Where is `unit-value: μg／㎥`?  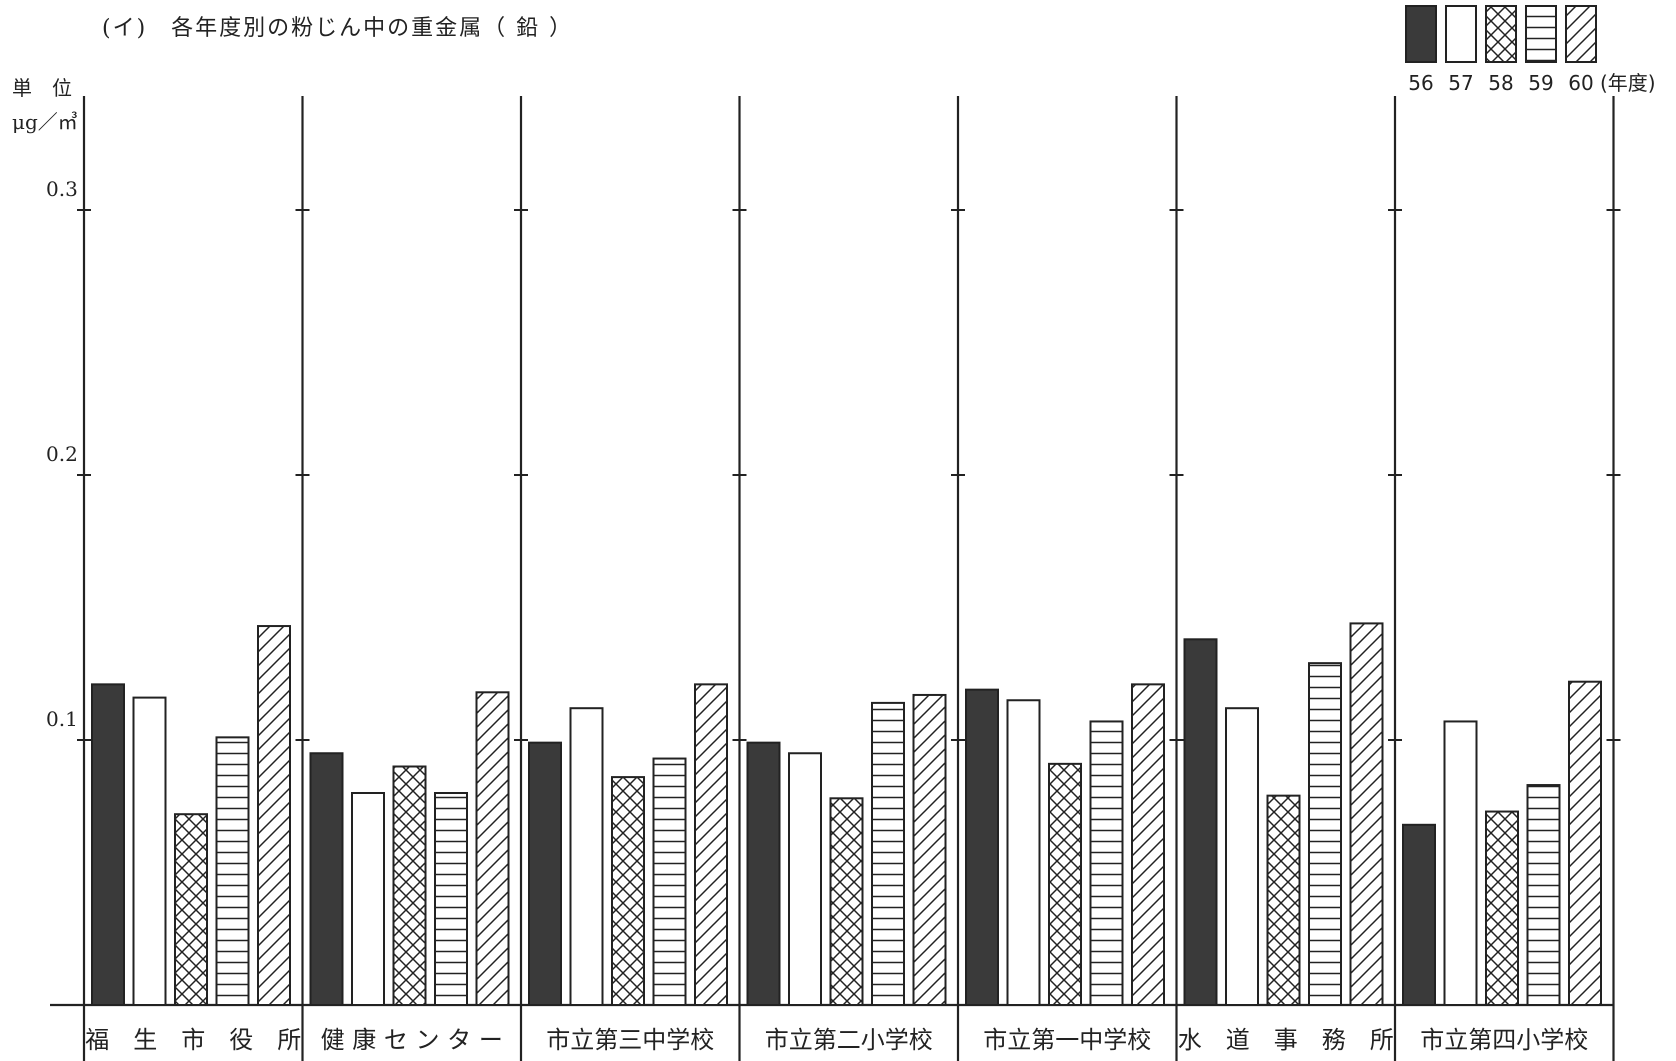 unit-value: μg／㎥ is located at coordinates (45, 122).